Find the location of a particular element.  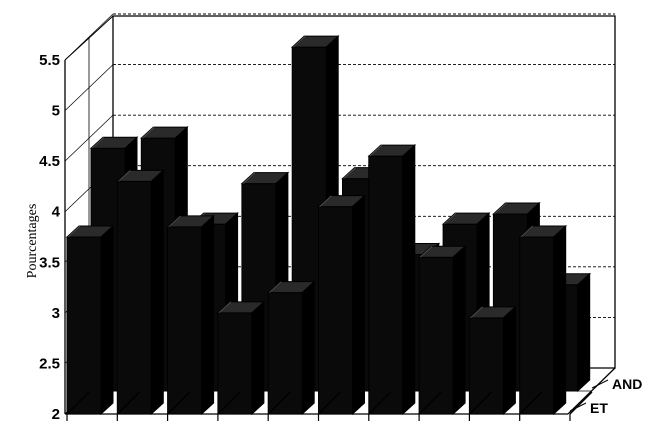

y-axis-label: Pourcentages is located at coordinates (32, 241).